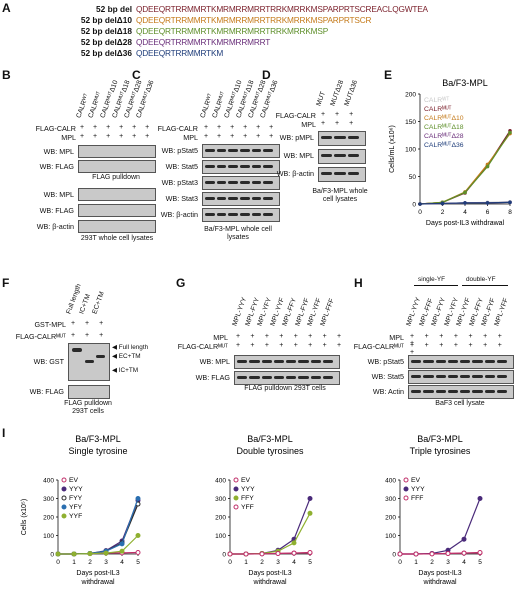  What do you see at coordinates (220, 518) in the screenshot?
I see `y-tick-label: 200` at bounding box center [220, 518].